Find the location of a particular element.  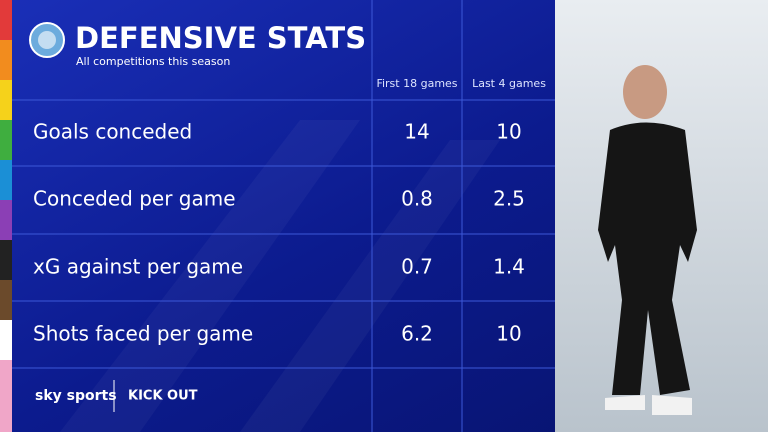

row-label: xG against per game is located at coordinates (138, 267).